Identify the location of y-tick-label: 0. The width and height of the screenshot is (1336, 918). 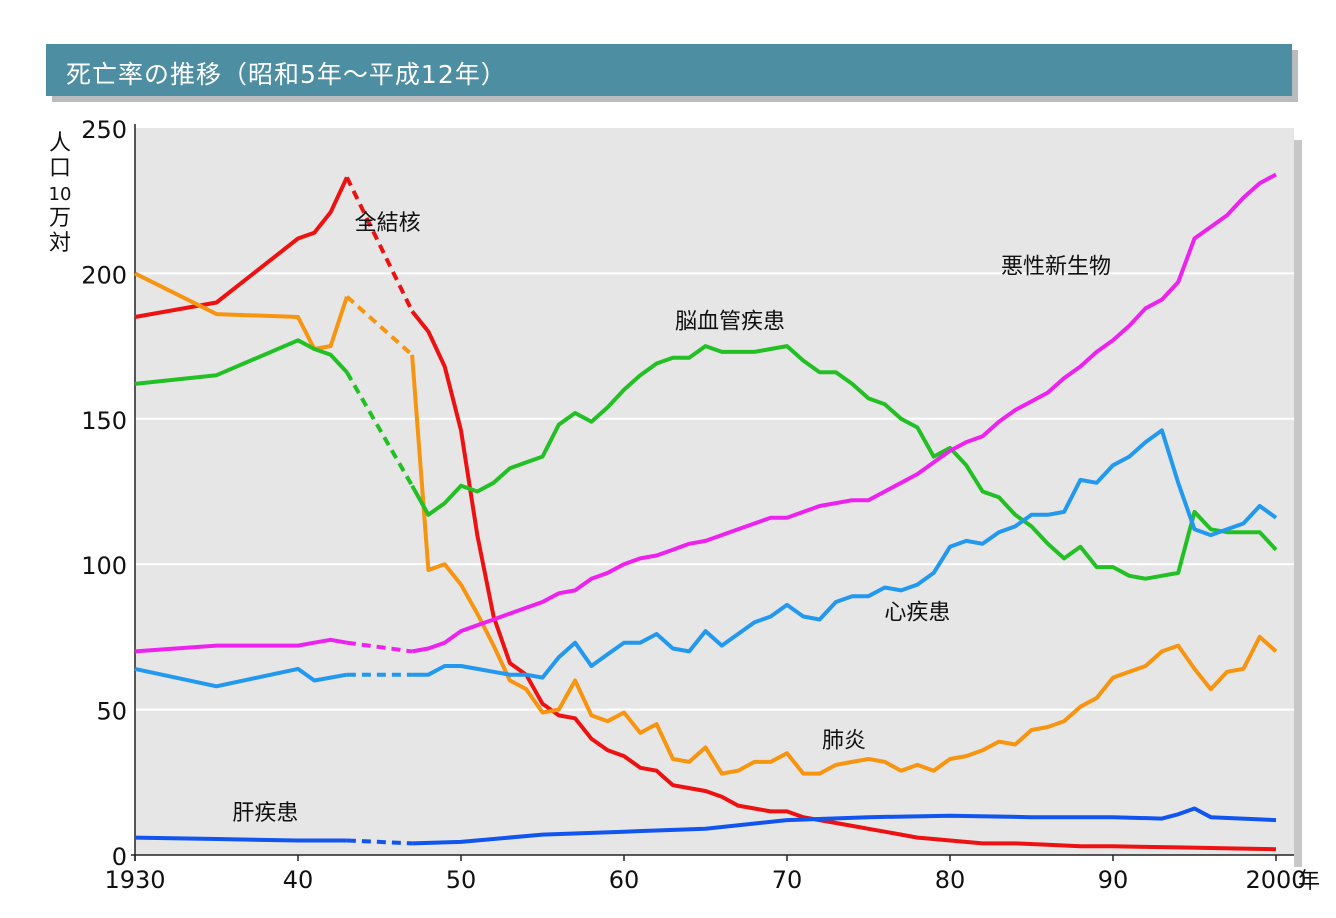
(119, 857).